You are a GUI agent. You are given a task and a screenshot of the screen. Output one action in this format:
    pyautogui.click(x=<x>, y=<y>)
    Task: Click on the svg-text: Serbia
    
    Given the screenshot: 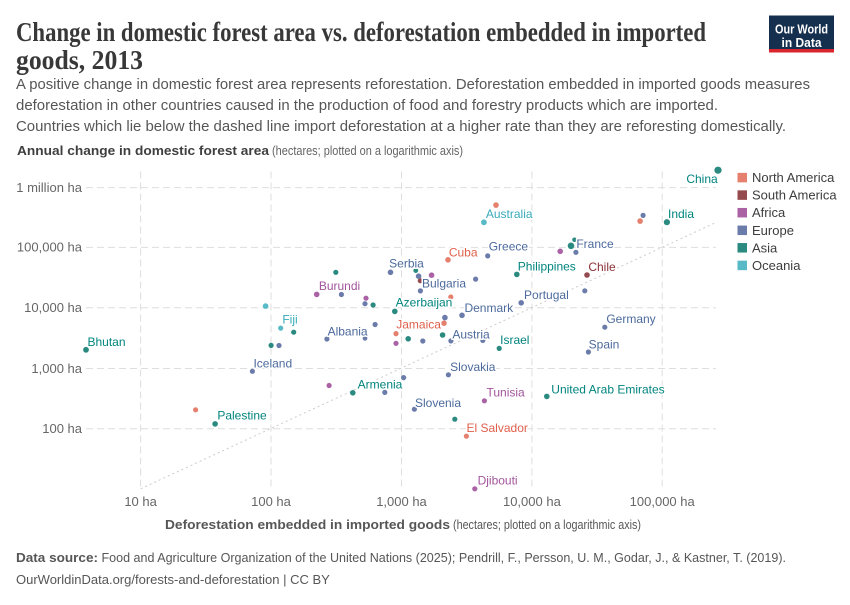 What is the action you would take?
    pyautogui.click(x=406, y=264)
    